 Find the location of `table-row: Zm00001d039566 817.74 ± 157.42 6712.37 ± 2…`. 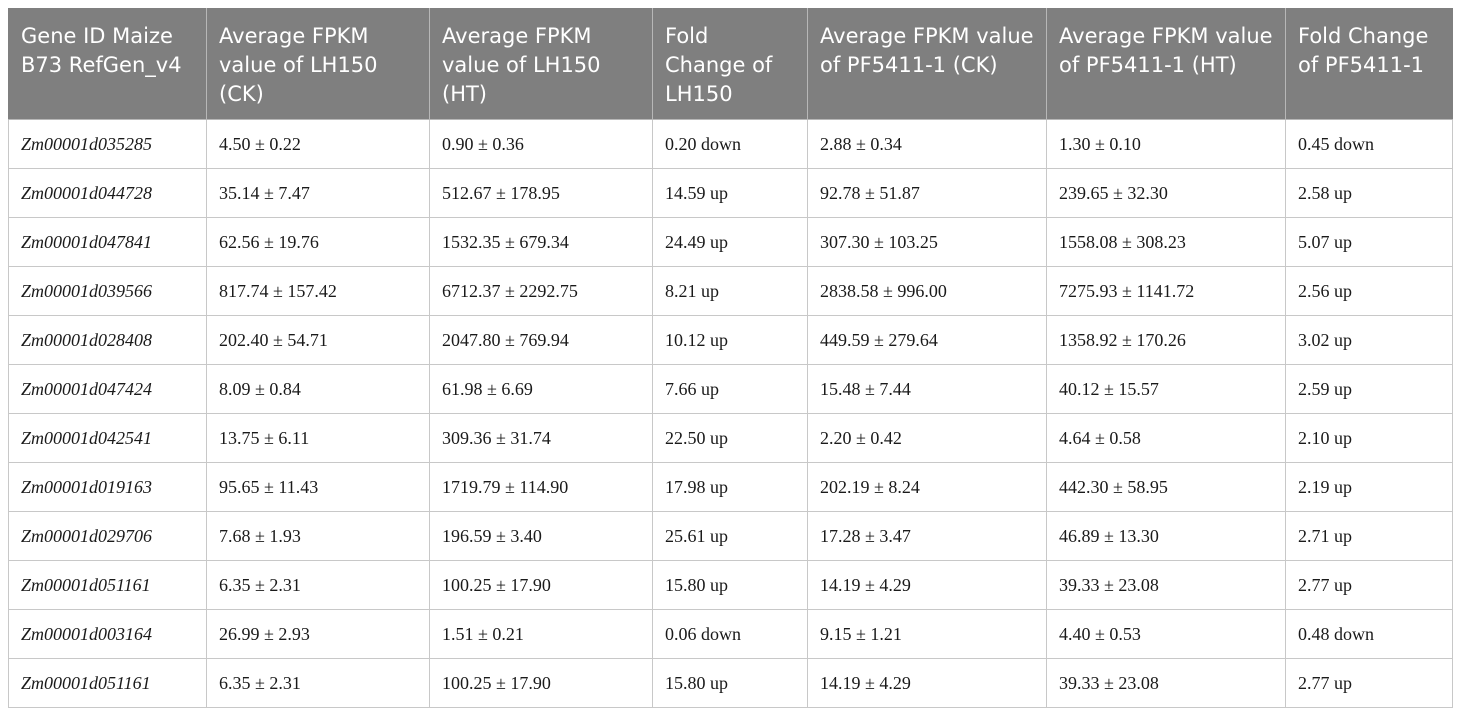

table-row: Zm00001d039566 817.74 ± 157.42 6712.37 ± 2… is located at coordinates (730, 291).